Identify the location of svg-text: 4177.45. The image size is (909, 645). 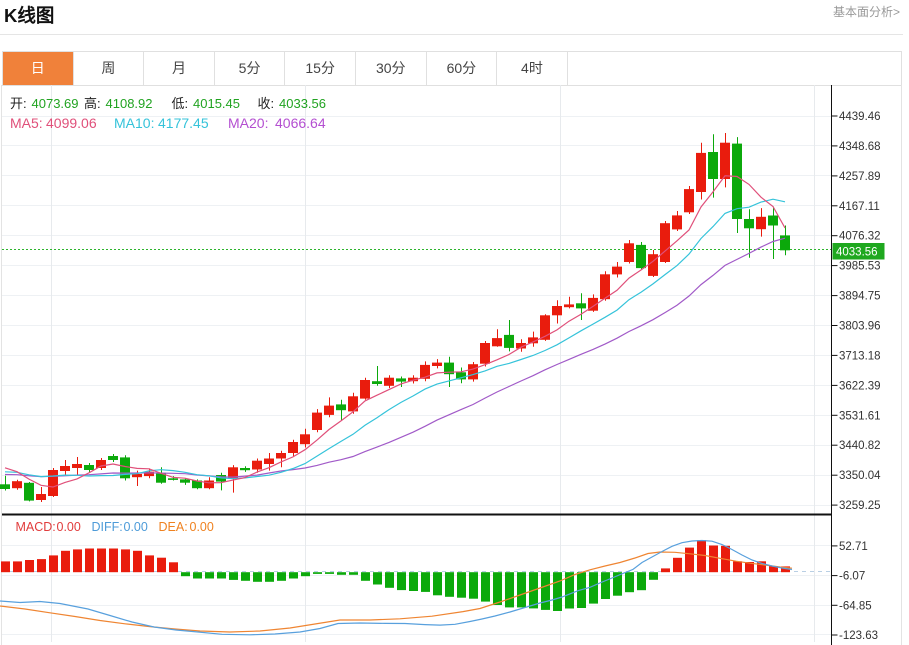
(183, 123).